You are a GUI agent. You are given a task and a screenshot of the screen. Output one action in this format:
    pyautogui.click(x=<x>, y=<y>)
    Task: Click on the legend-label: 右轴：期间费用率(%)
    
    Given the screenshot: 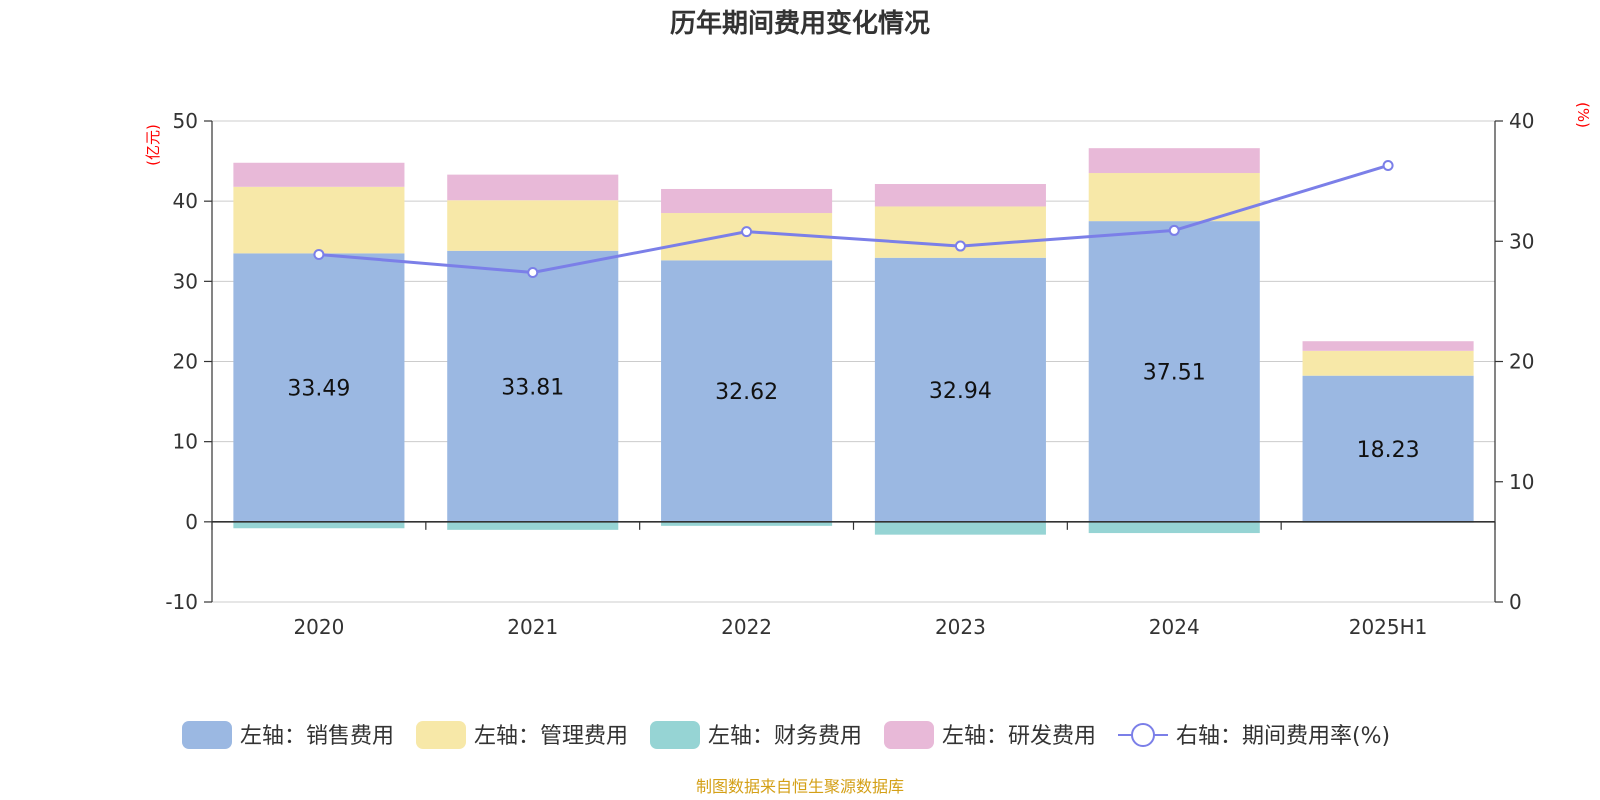 What is the action you would take?
    pyautogui.click(x=1283, y=736)
    